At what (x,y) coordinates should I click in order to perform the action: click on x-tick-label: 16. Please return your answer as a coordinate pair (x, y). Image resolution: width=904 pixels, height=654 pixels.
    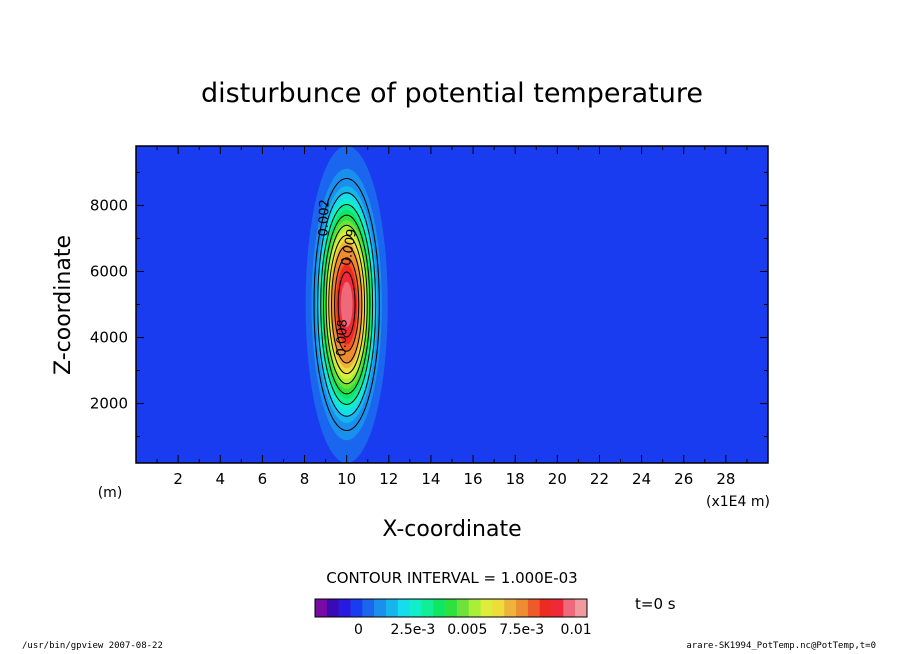
    Looking at the image, I should click on (473, 479).